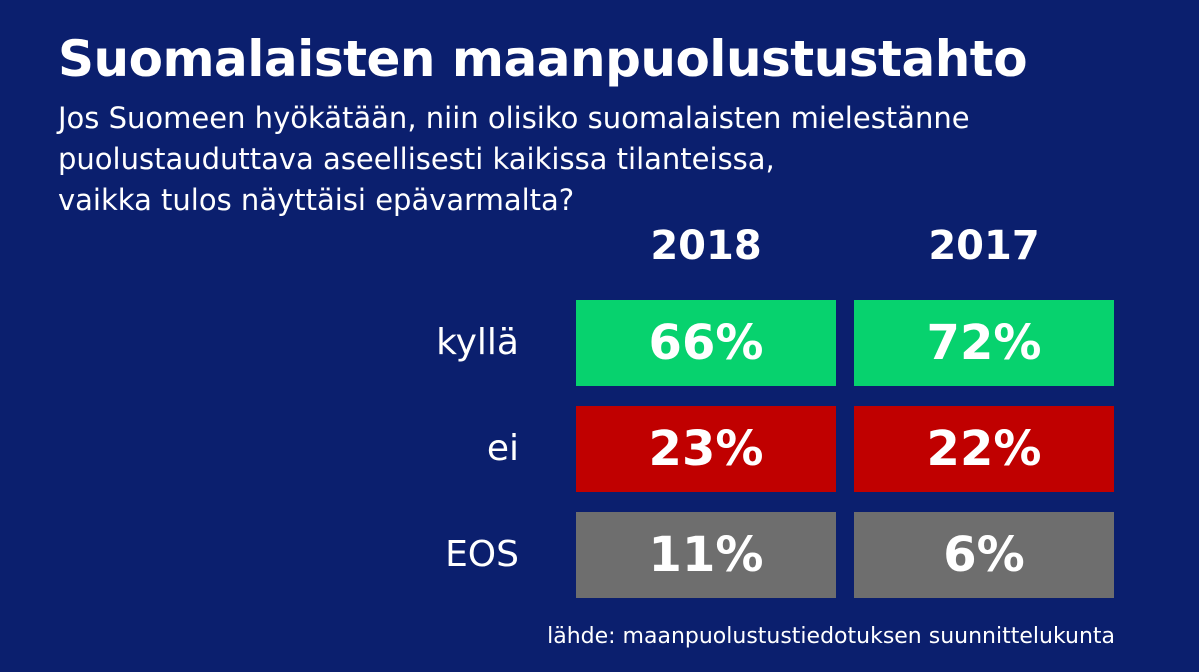 This screenshot has width=1199, height=672. What do you see at coordinates (984, 246) in the screenshot?
I see `column-header-2017: 2017` at bounding box center [984, 246].